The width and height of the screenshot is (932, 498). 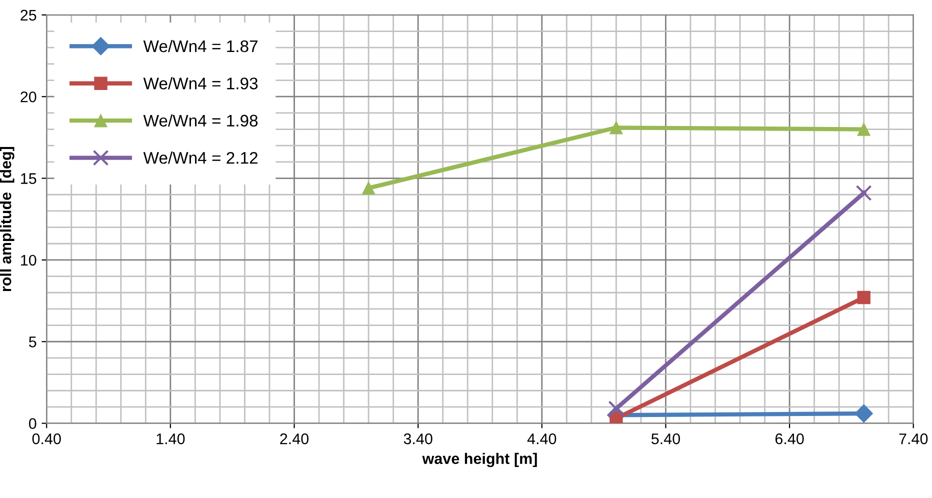 What do you see at coordinates (46, 438) in the screenshot?
I see `x-tick-label: 0.40` at bounding box center [46, 438].